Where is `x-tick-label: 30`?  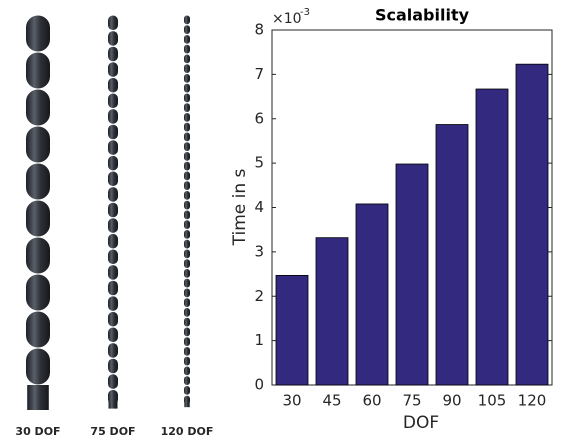
x-tick-label: 30 is located at coordinates (291, 401).